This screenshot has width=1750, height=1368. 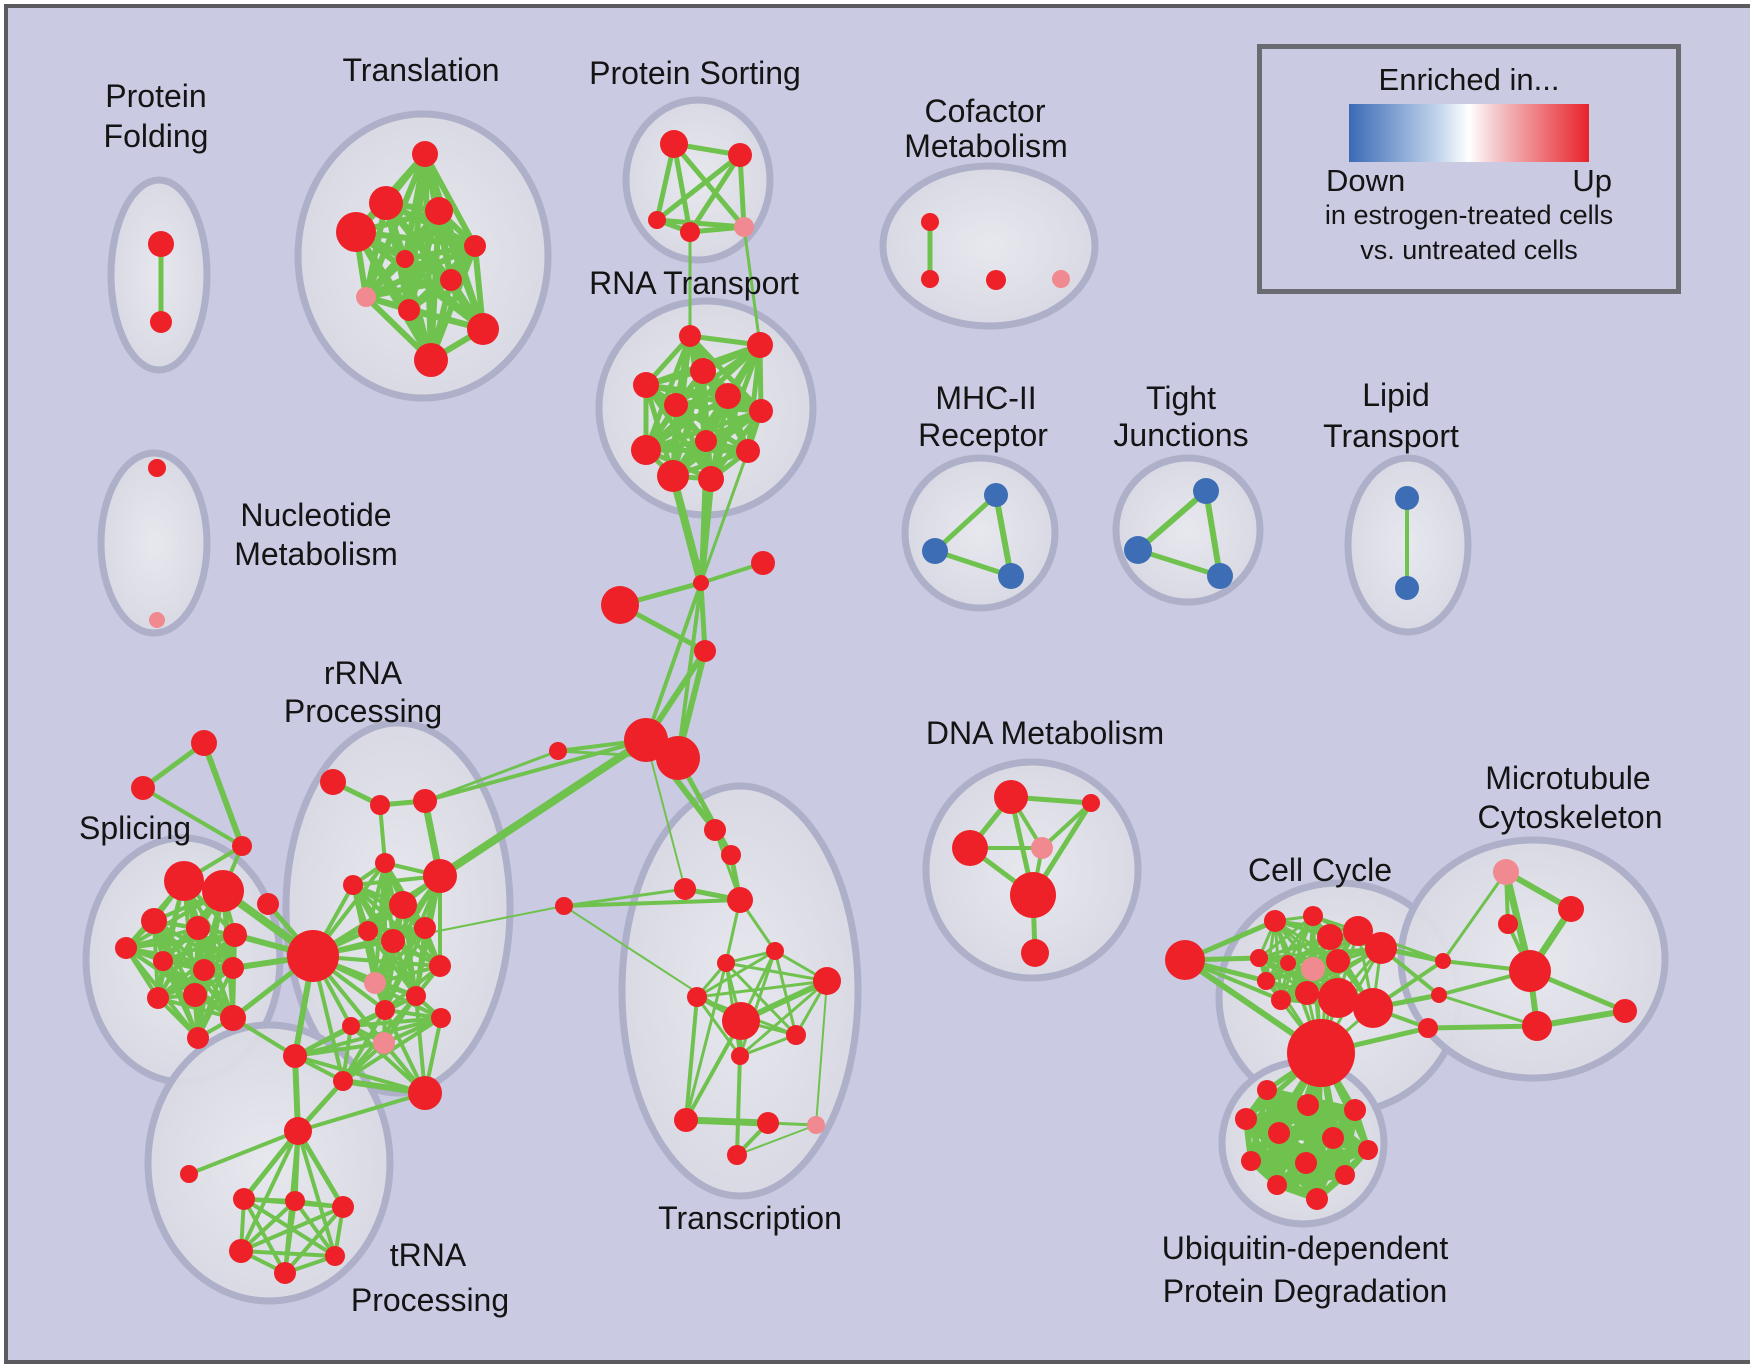 I want to click on cluster-label-cofactor: Cofactor, so click(x=985, y=111).